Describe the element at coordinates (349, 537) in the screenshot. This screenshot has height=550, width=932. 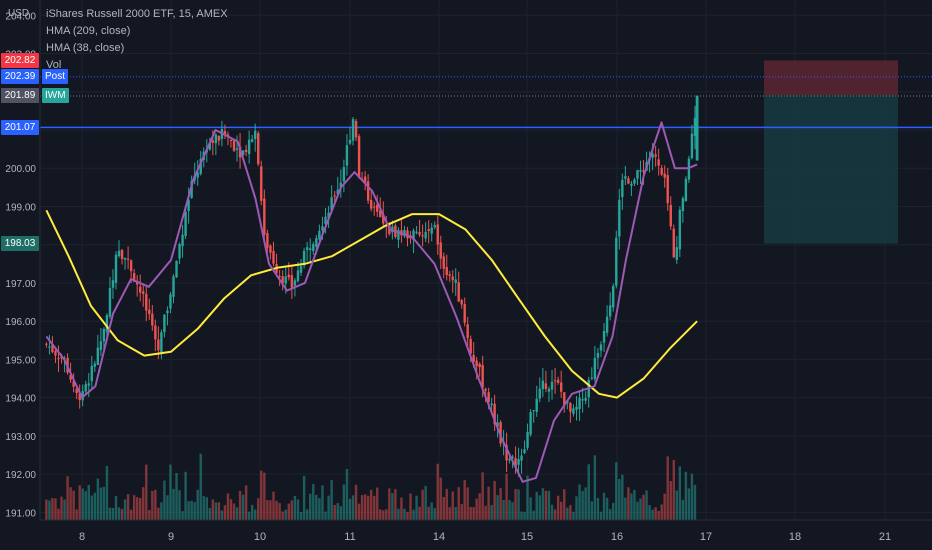
I see `x-tick-label: 11` at that location.